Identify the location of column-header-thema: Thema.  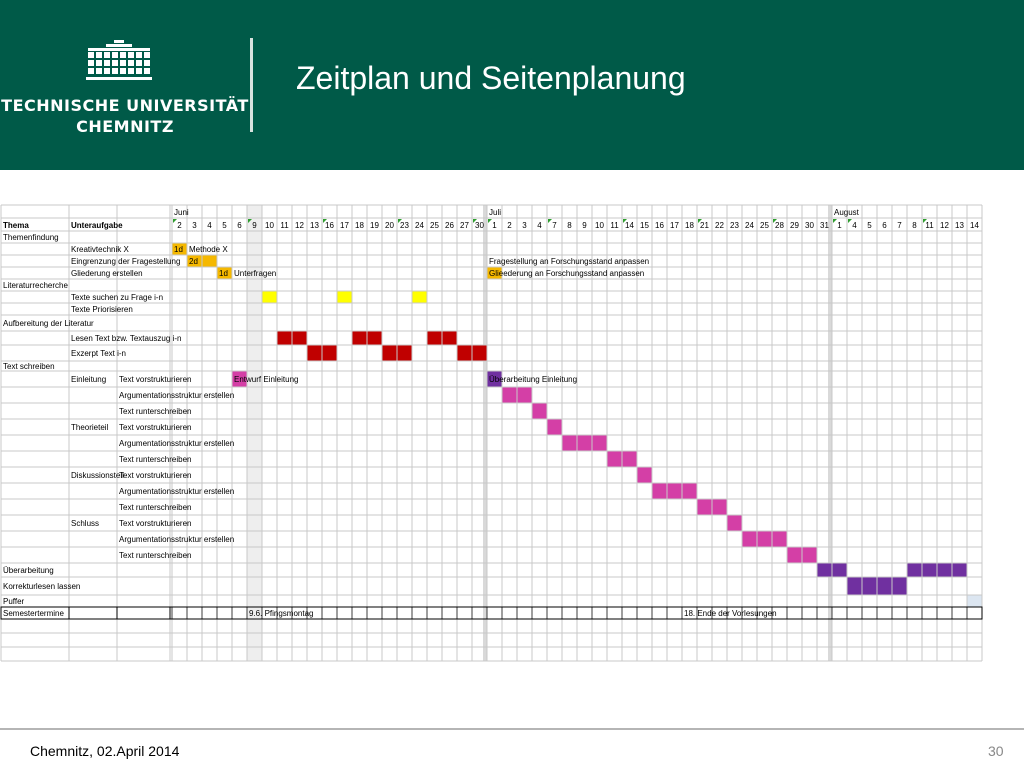
(16, 225).